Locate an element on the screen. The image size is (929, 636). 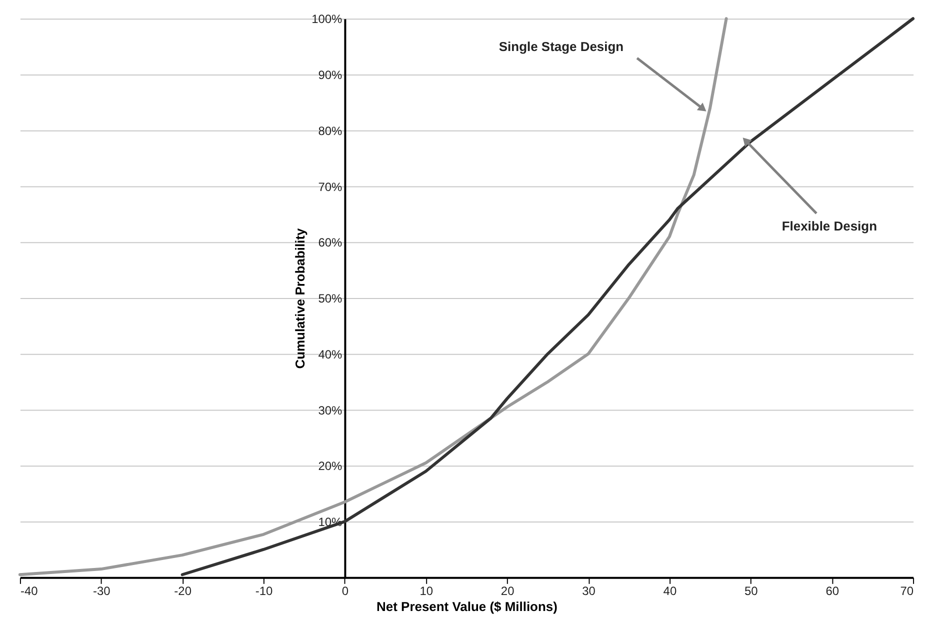
y-tick-label: 50% is located at coordinates (330, 299).